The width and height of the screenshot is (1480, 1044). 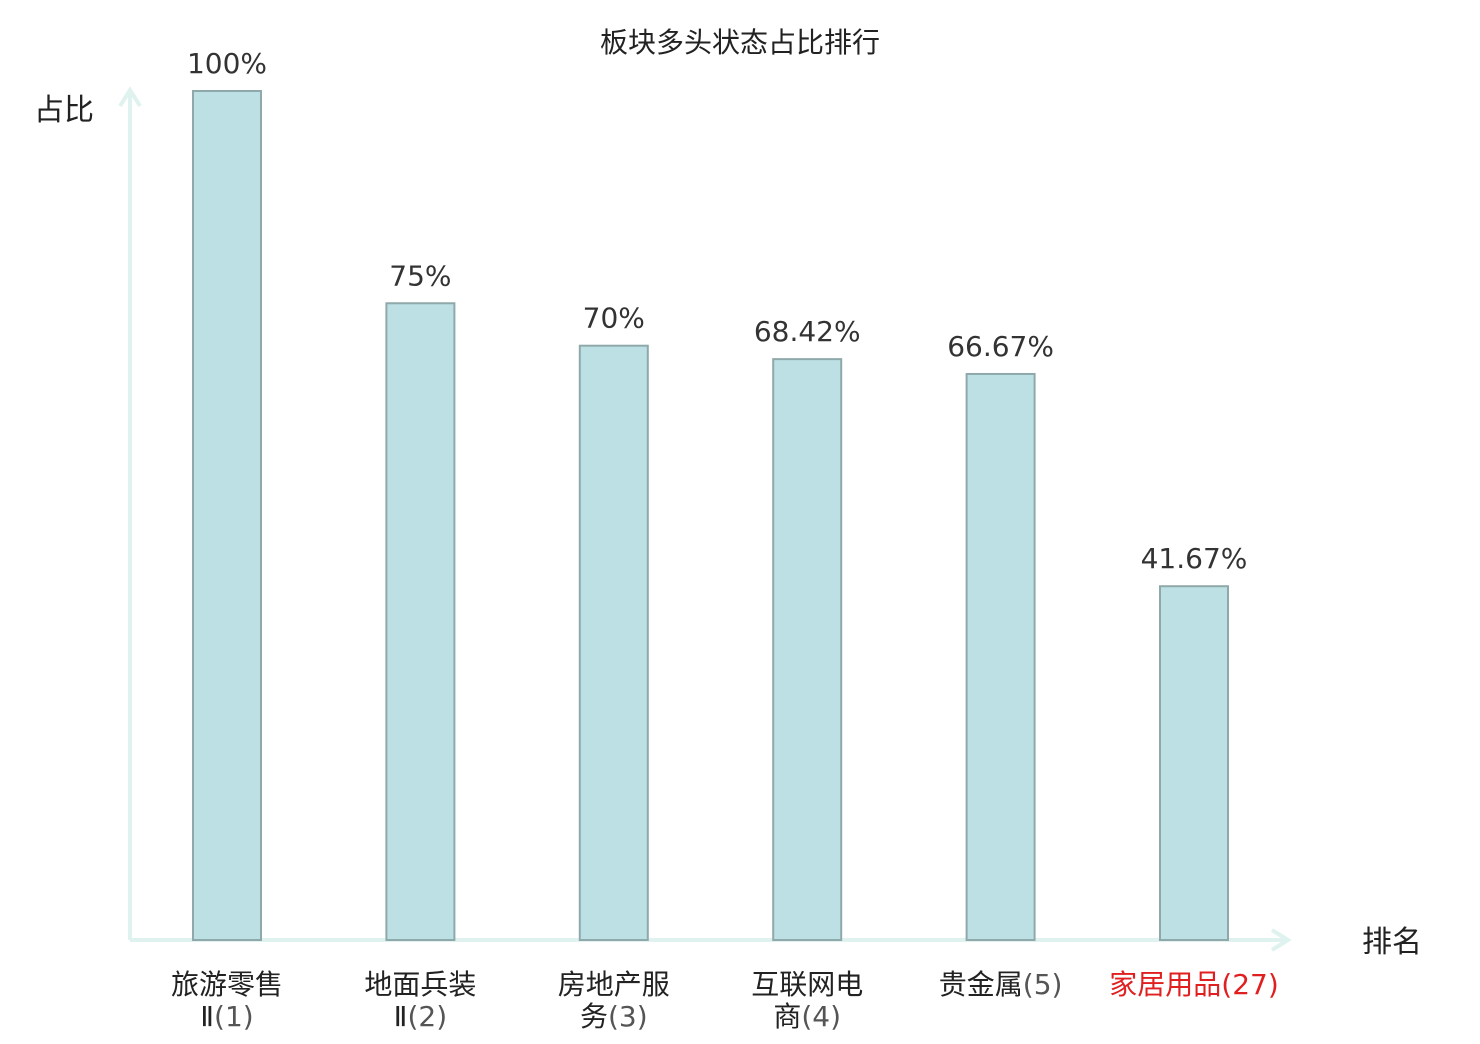 I want to click on x-tick-label: 贵金属(5), so click(x=1001, y=984).